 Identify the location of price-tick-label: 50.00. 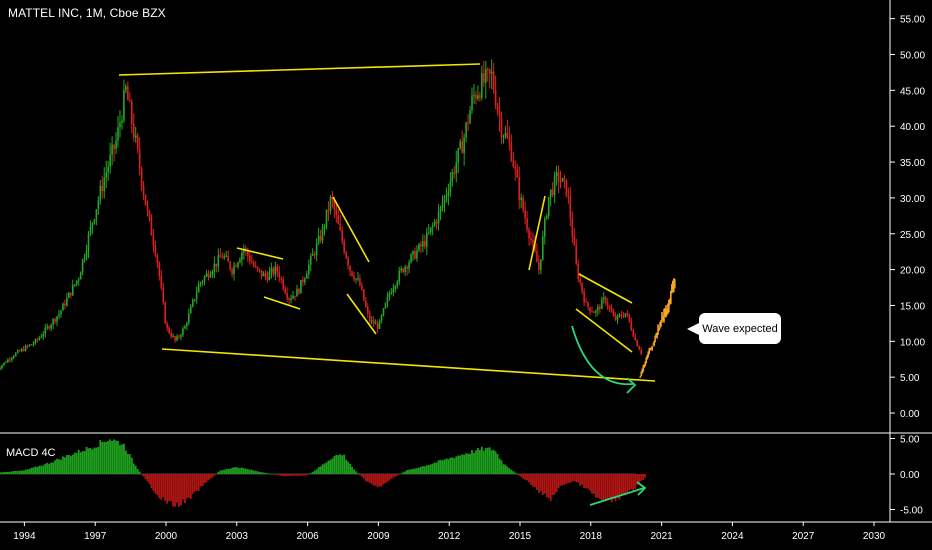
(912, 56).